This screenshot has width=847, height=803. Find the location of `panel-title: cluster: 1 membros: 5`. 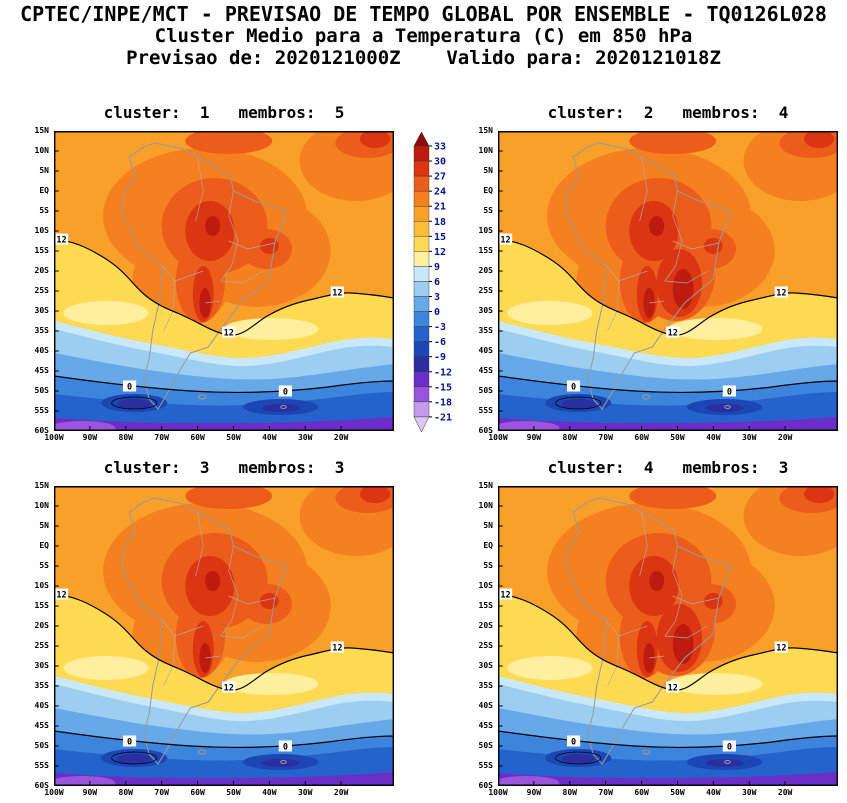

panel-title: cluster: 1 membros: 5 is located at coordinates (224, 112).